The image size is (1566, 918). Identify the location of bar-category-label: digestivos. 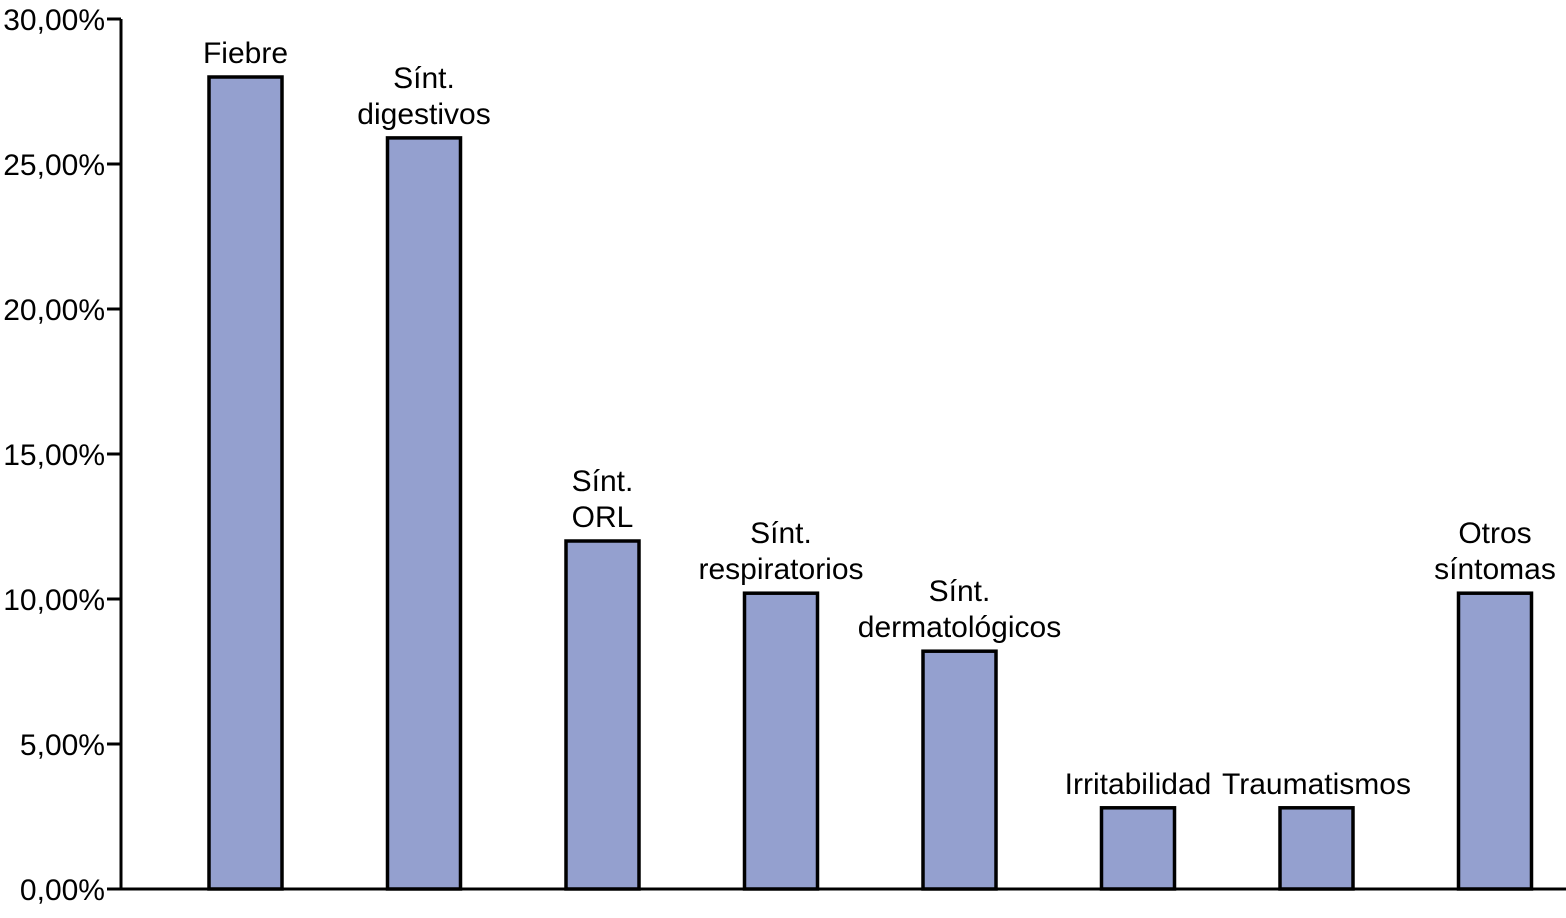
(423, 114).